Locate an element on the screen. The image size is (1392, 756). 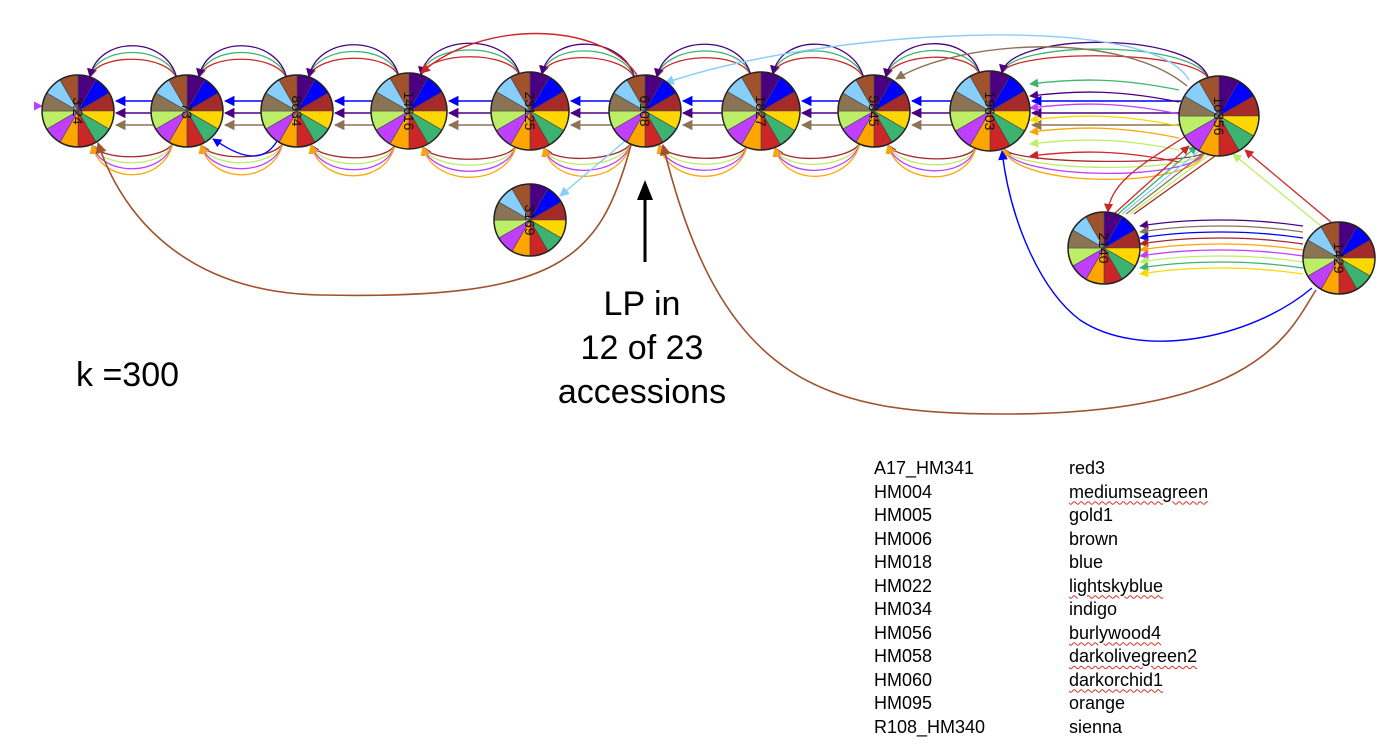
lp-annotation: LP in 12 of 23 accessions is located at coordinates (642, 348).